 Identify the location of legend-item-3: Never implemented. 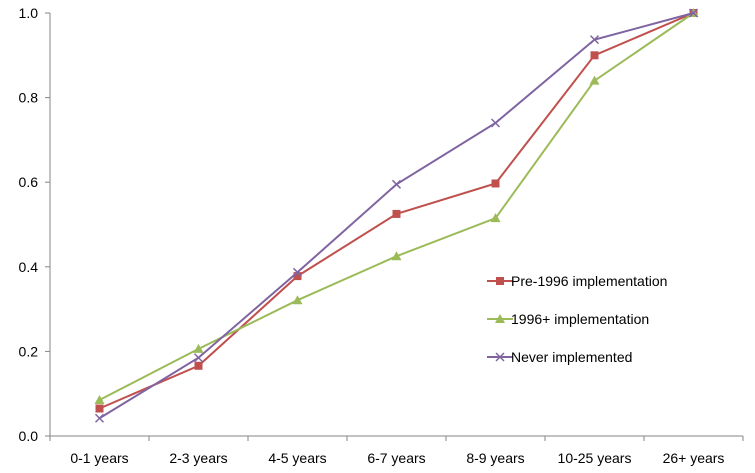
(559, 357).